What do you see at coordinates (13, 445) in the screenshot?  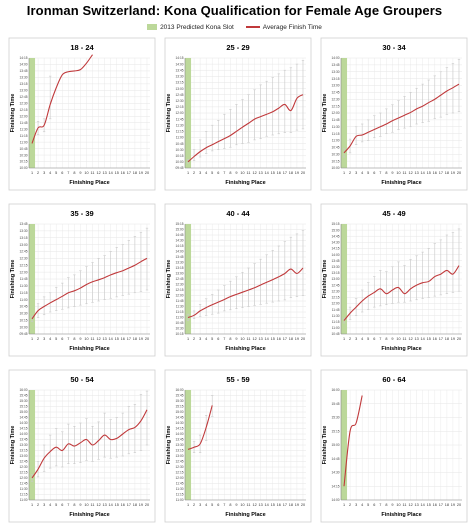 I see `y-axis-label: Finishing Time` at bounding box center [13, 445].